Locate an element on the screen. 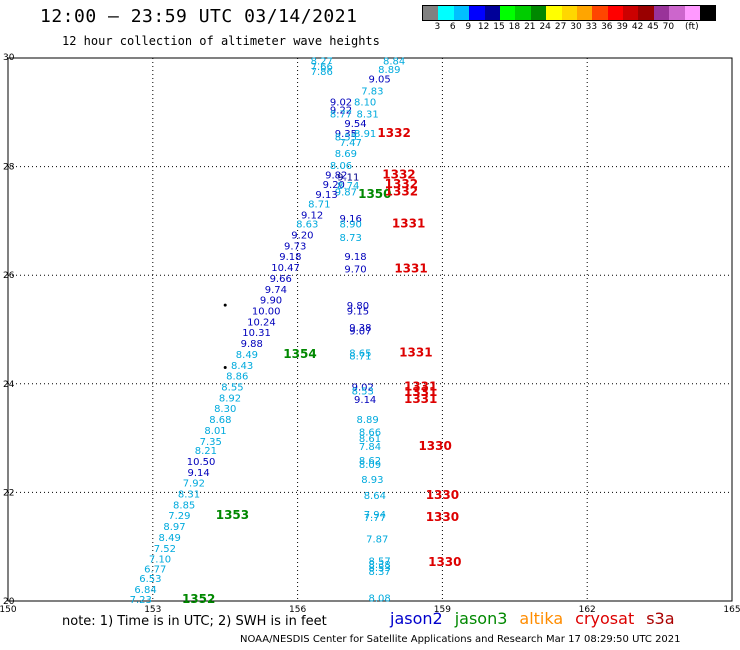  satellite-legend: jason2 jason3 altika cryosat s3a is located at coordinates (538, 618).